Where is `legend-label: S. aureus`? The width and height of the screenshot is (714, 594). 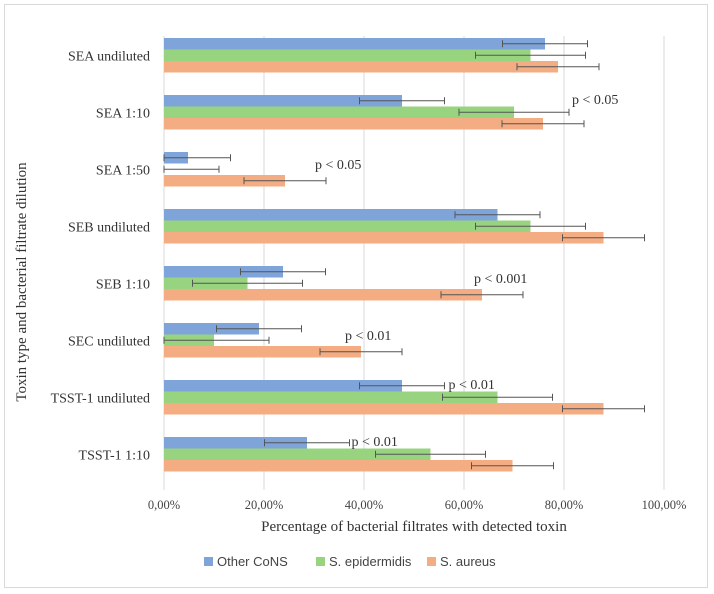 legend-label: S. aureus is located at coordinates (468, 561).